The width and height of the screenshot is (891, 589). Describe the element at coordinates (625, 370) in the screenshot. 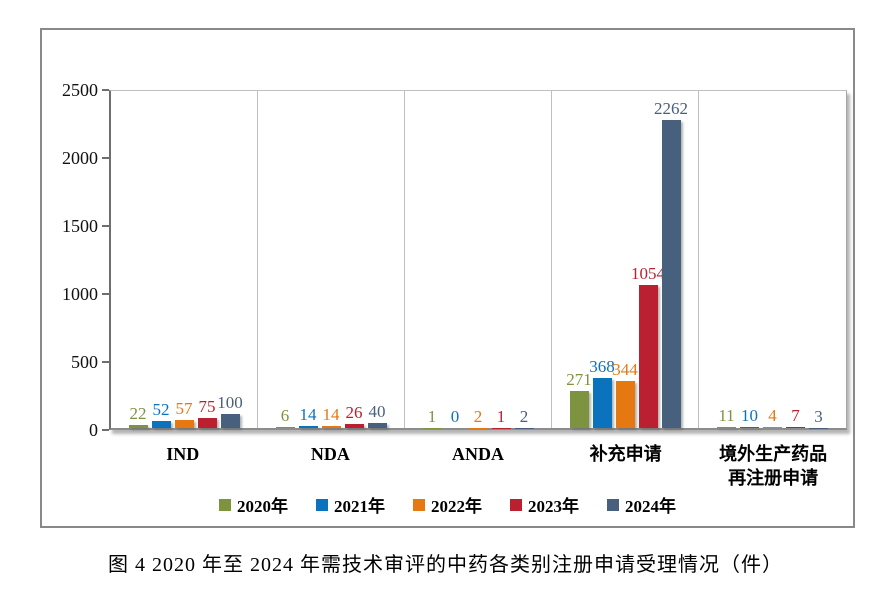

I see `bar-value-label: 344` at that location.